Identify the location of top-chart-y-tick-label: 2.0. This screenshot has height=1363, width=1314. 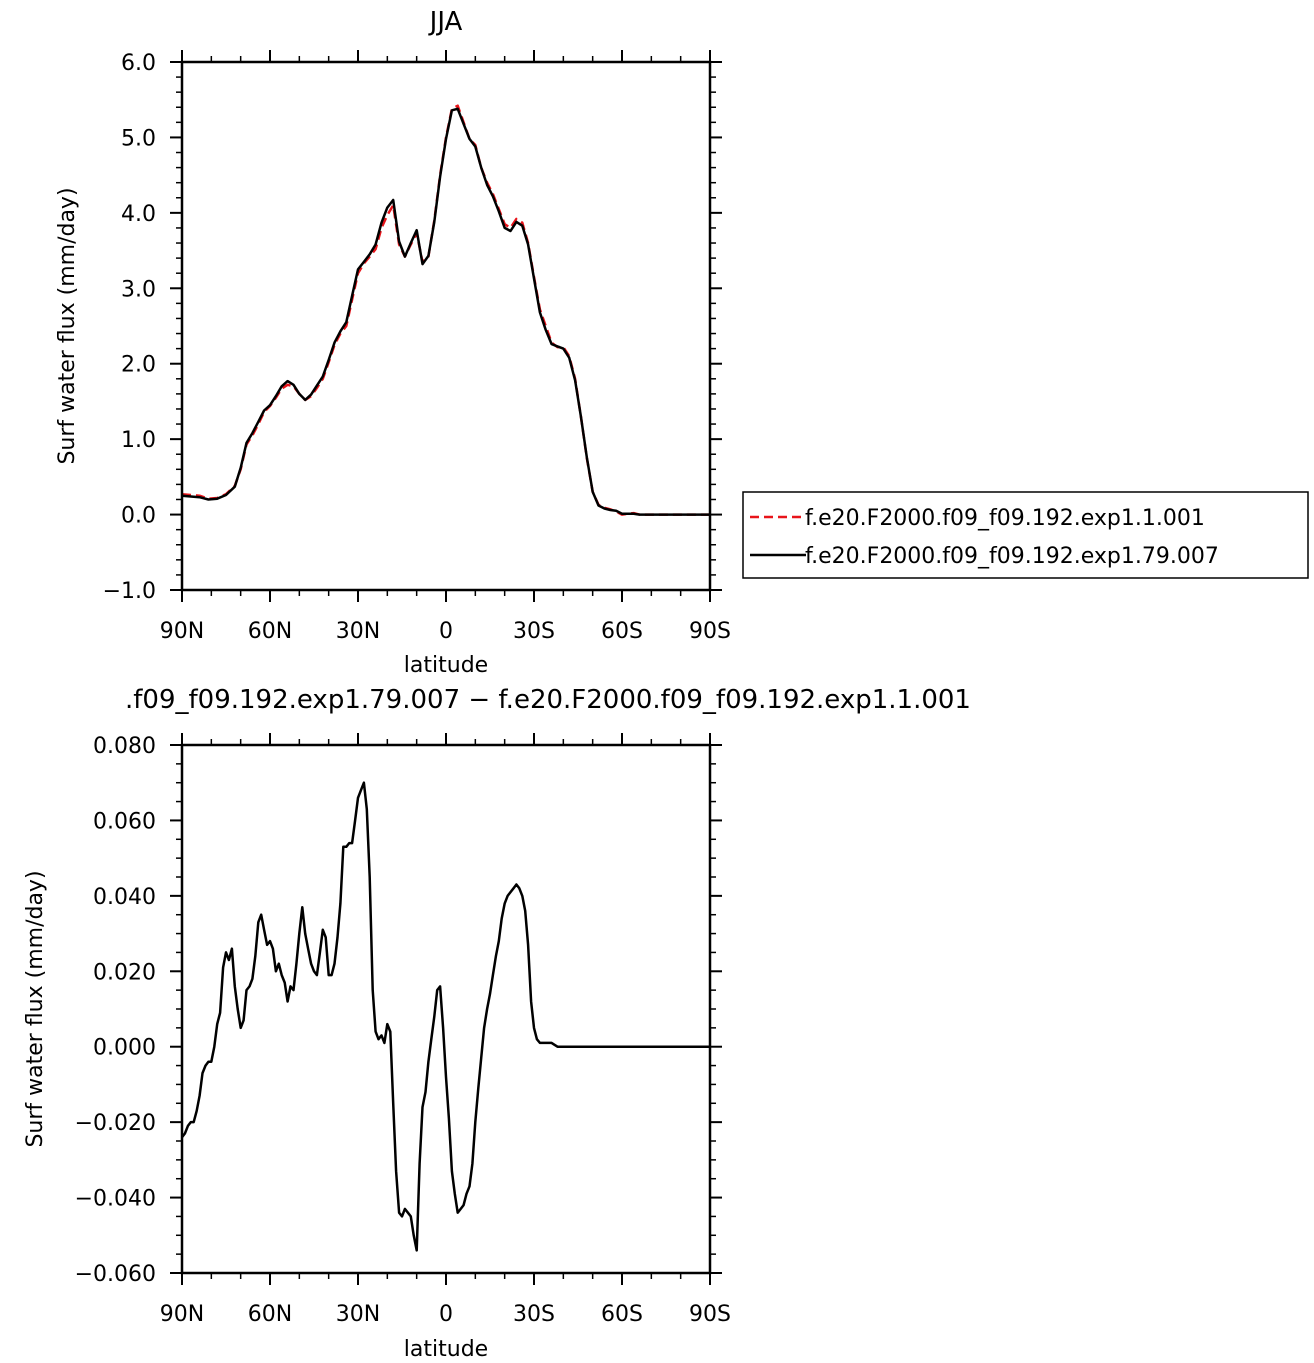
(138, 365).